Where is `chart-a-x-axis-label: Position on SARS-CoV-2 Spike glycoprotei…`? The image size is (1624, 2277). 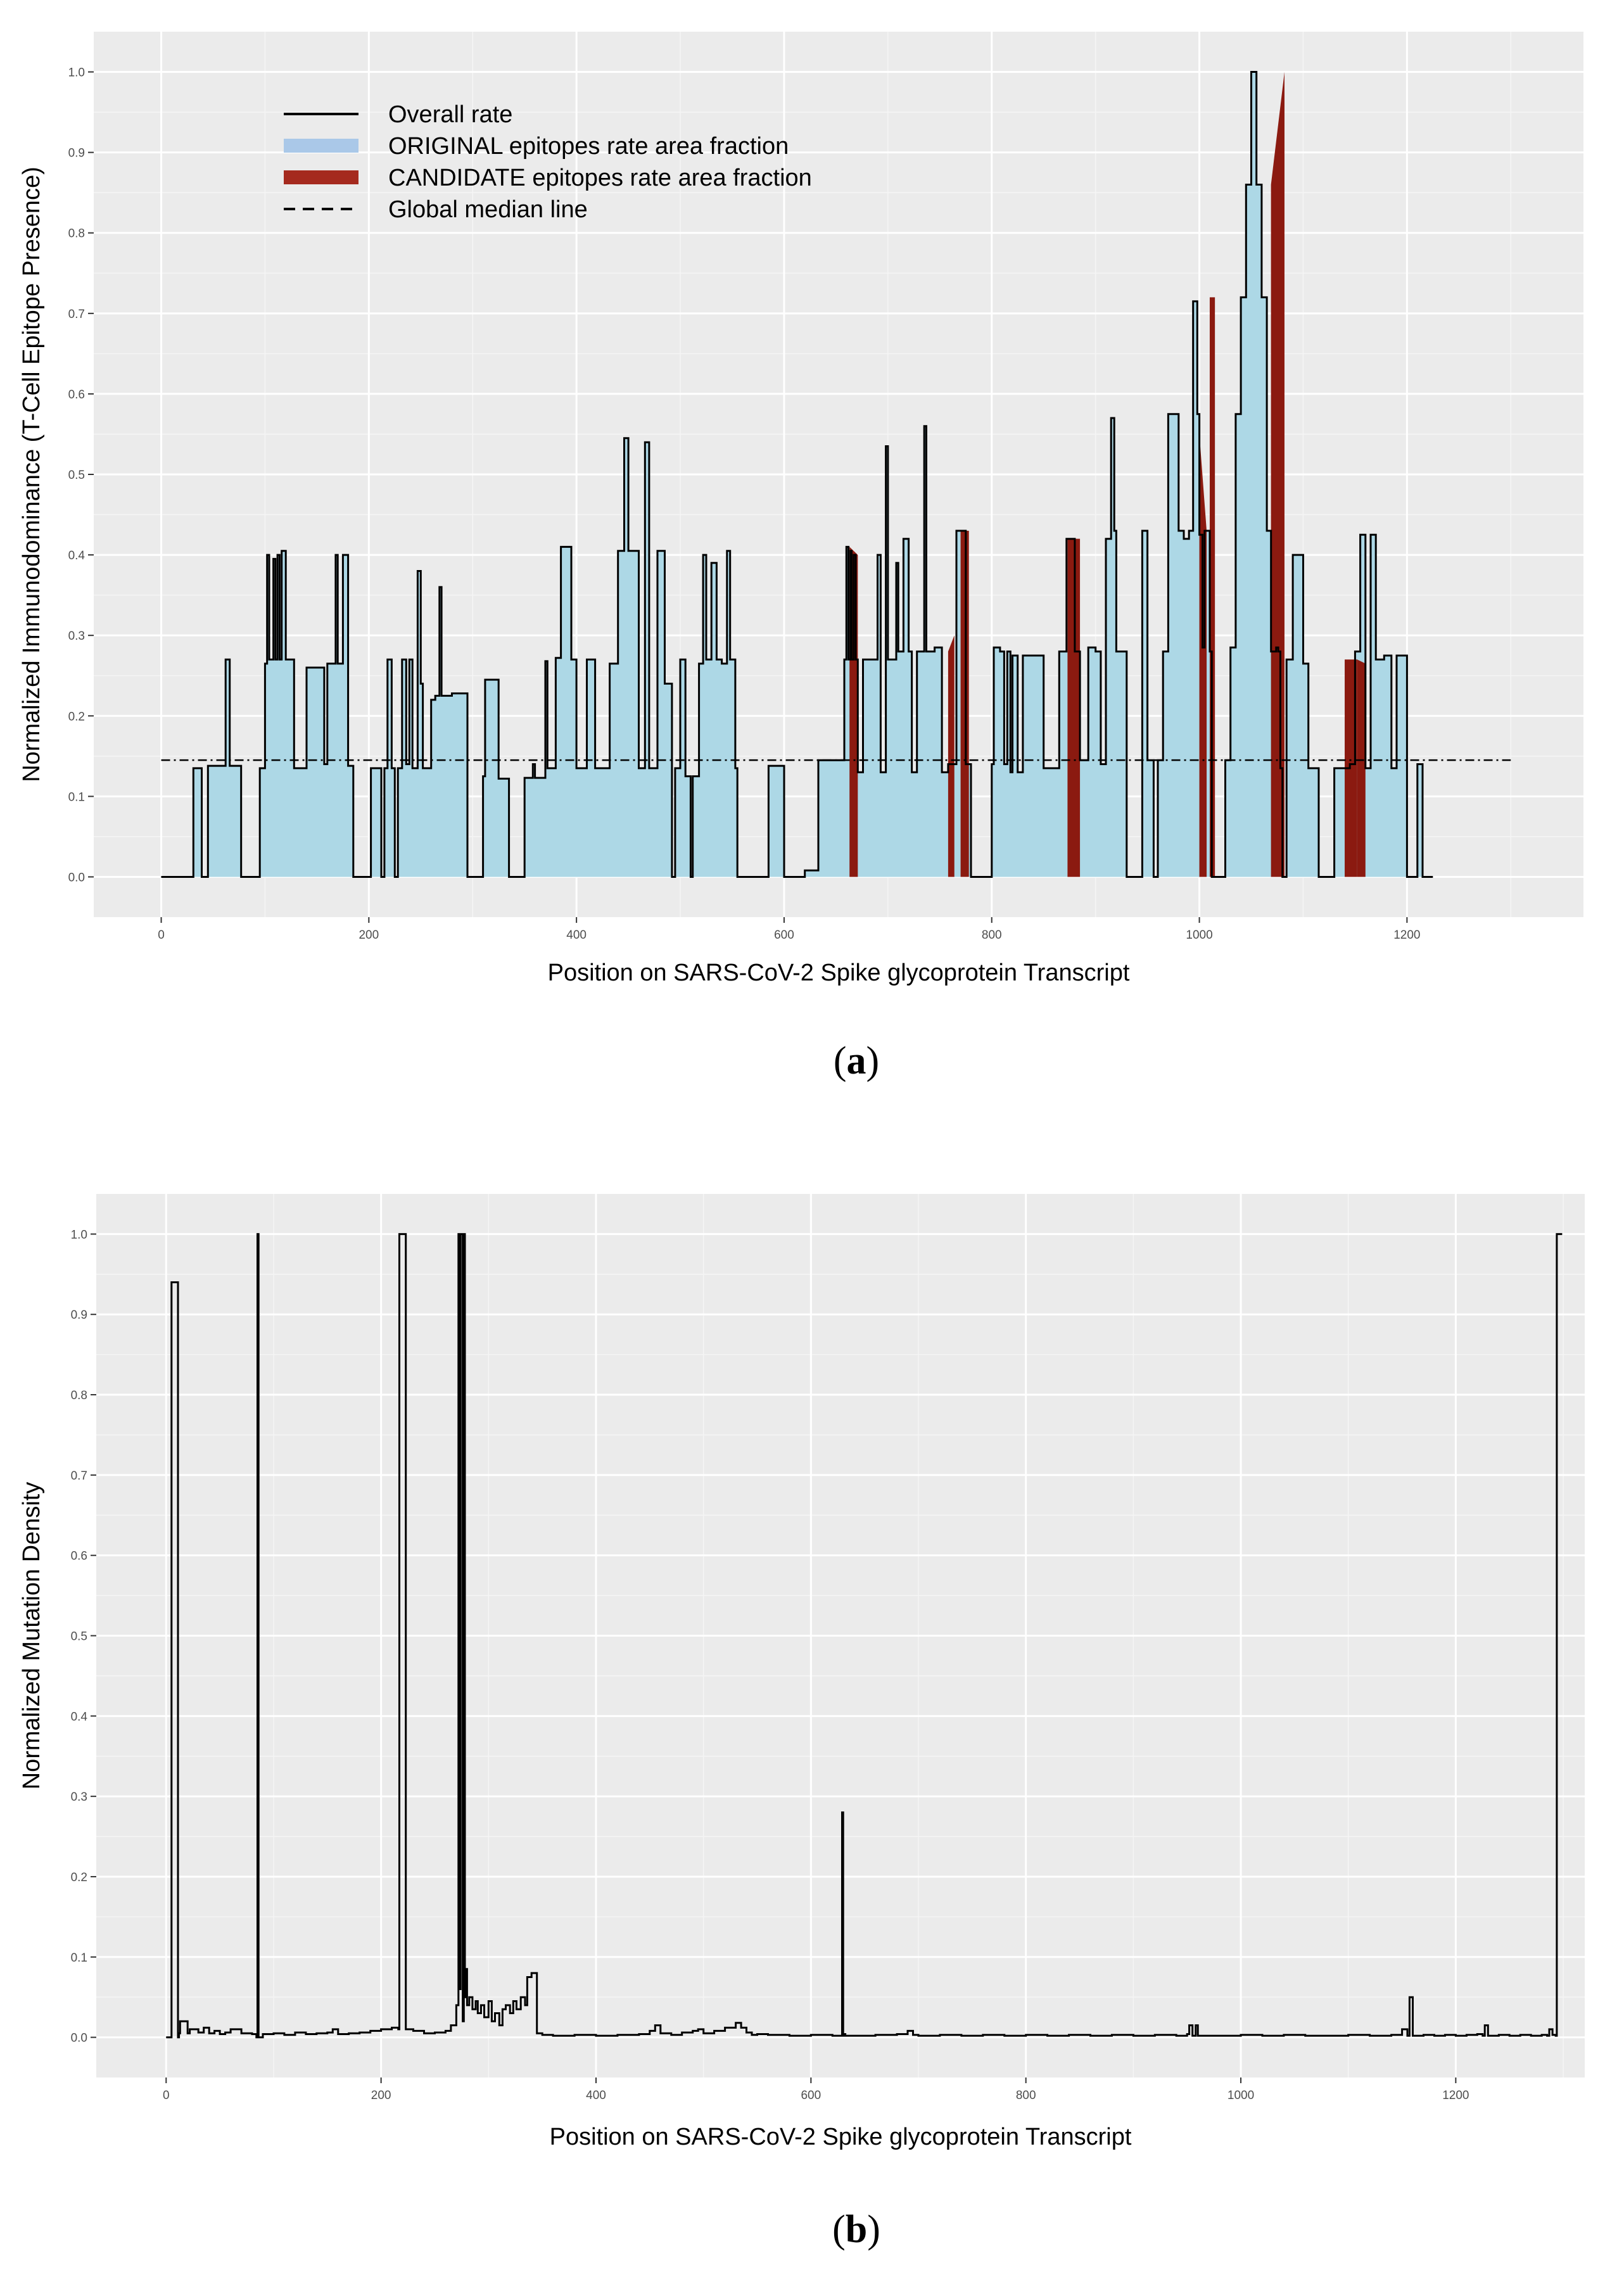 chart-a-x-axis-label: Position on SARS-CoV-2 Spike glycoprotei… is located at coordinates (839, 973).